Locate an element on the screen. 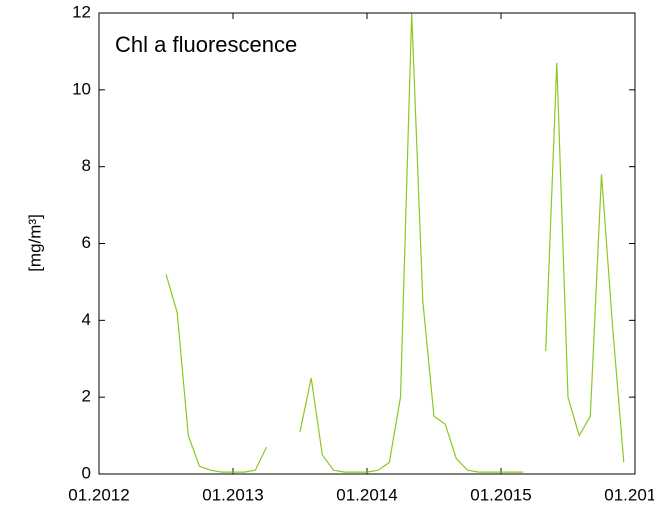 The width and height of the screenshot is (654, 515). y-tick-label: 8 is located at coordinates (86, 165).